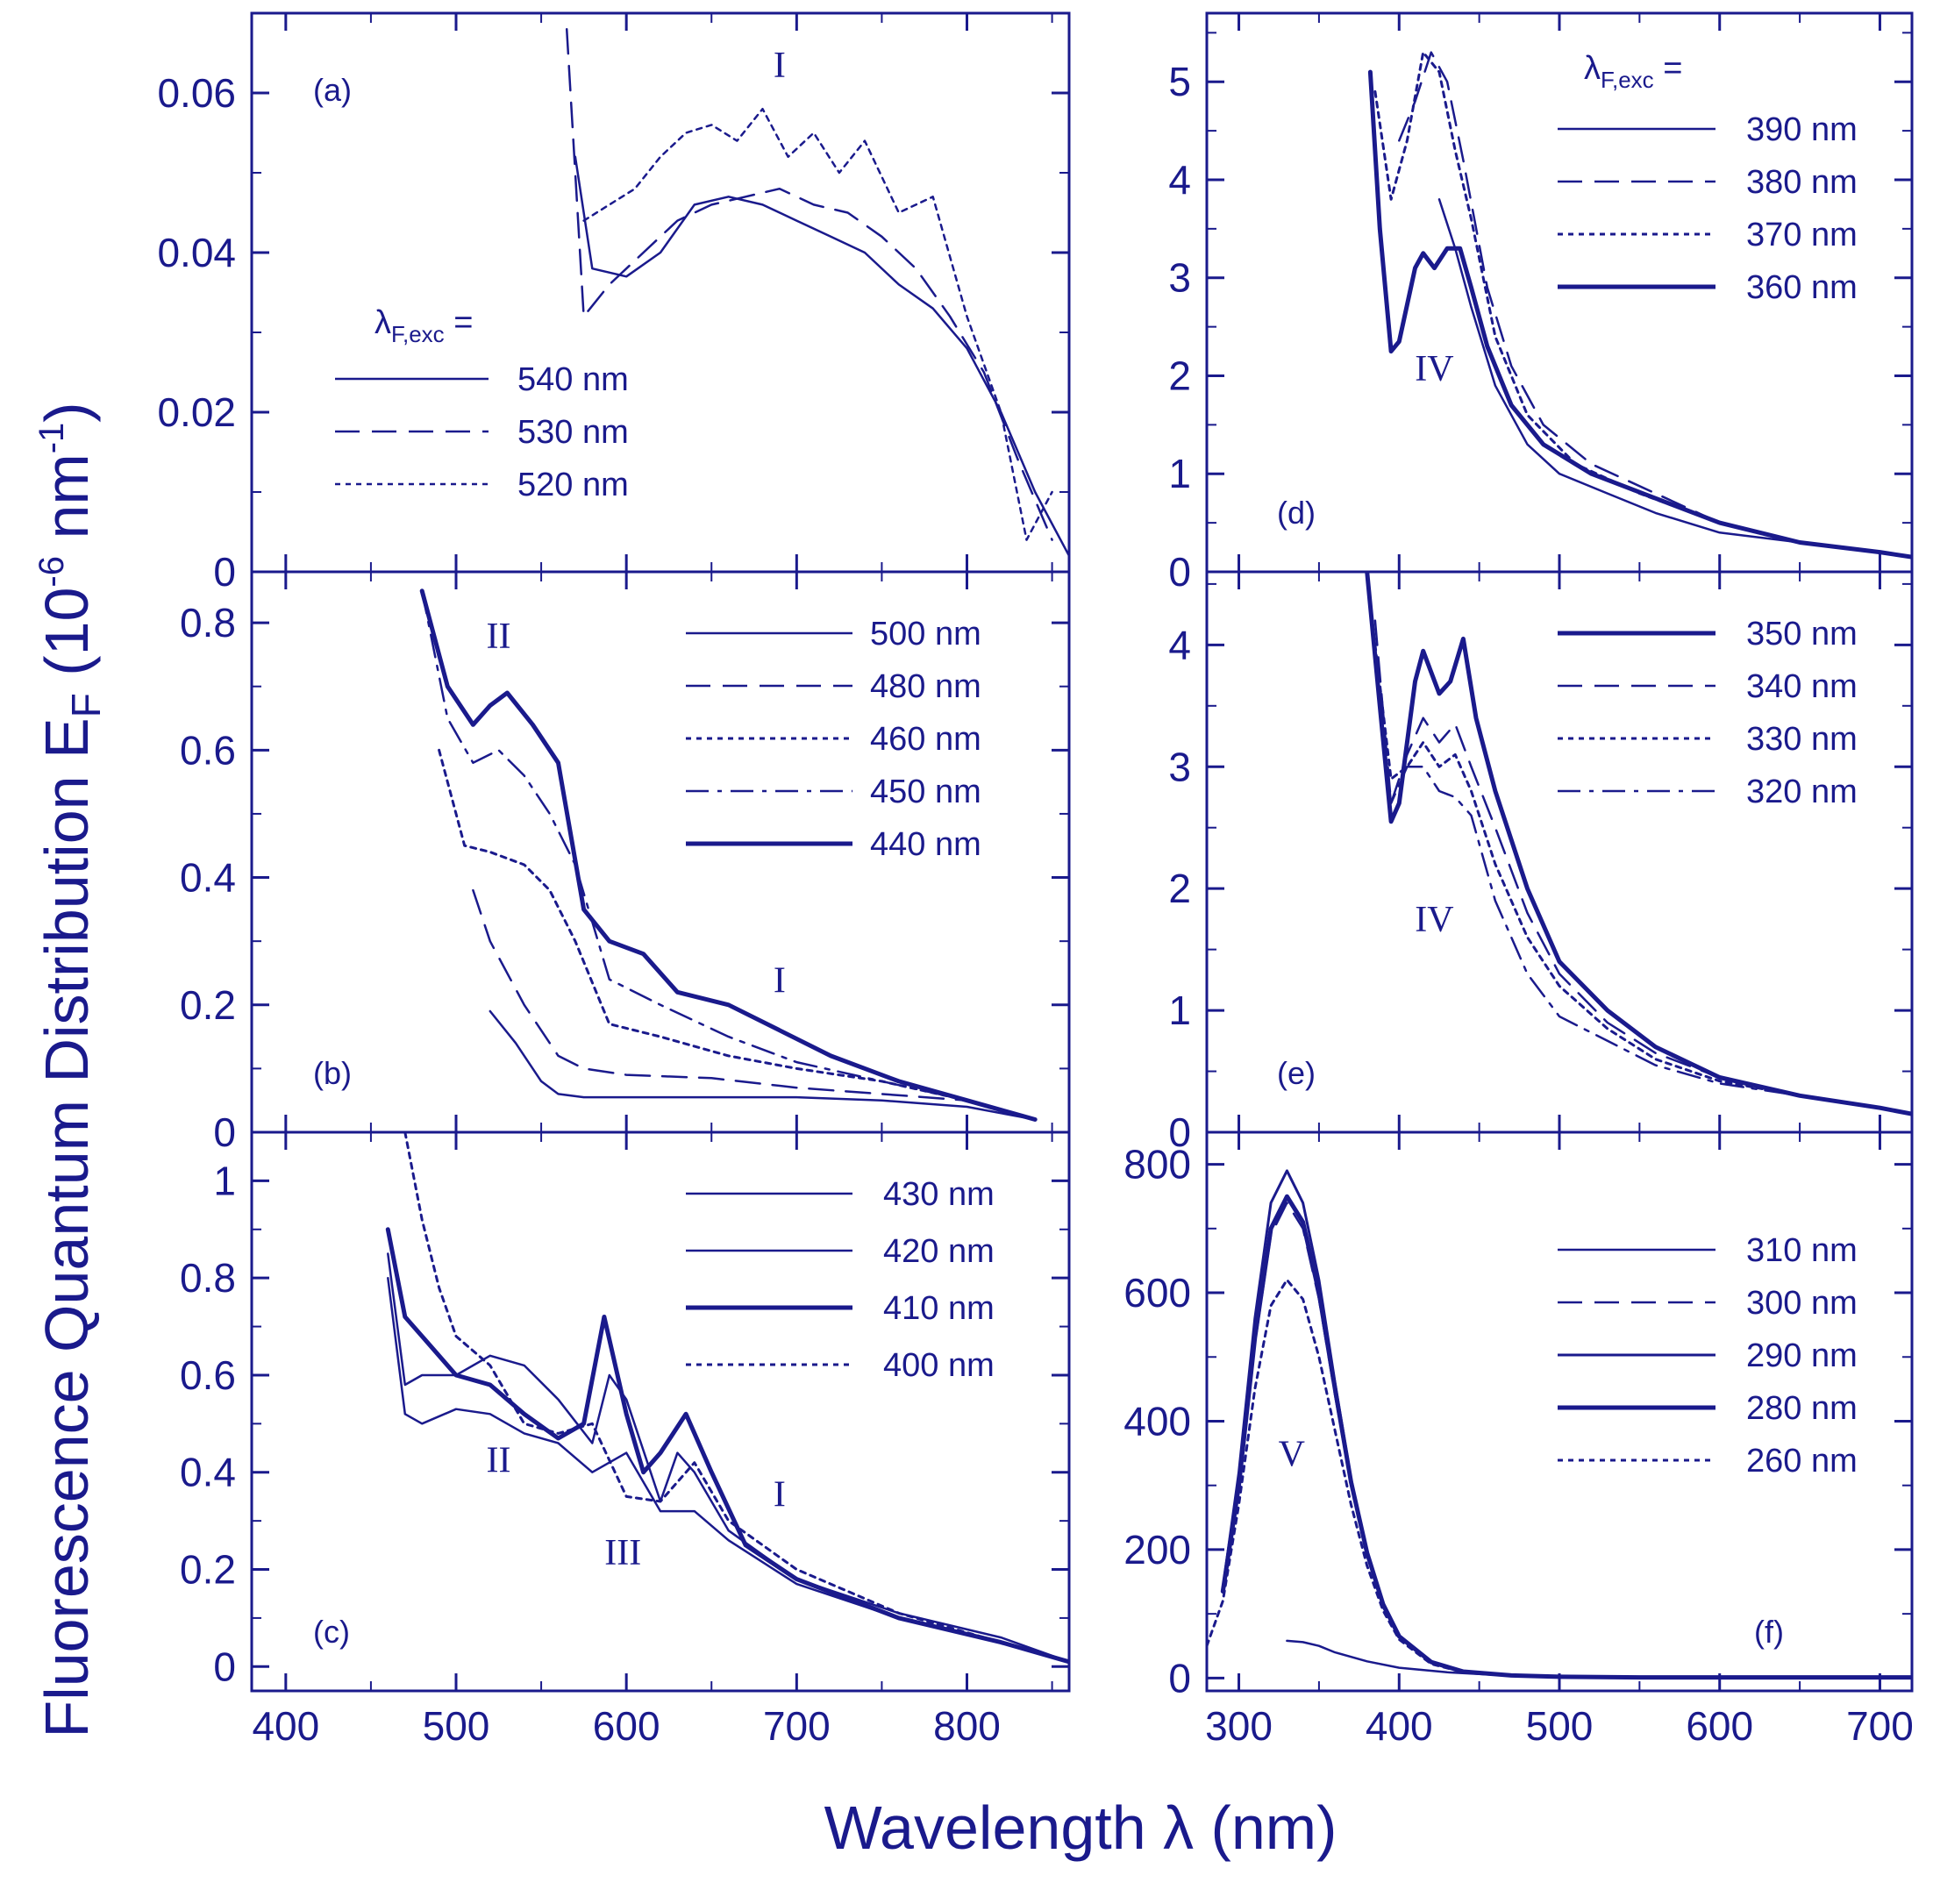  What do you see at coordinates (623, 1553) in the screenshot?
I see `annotation-label: III` at bounding box center [623, 1553].